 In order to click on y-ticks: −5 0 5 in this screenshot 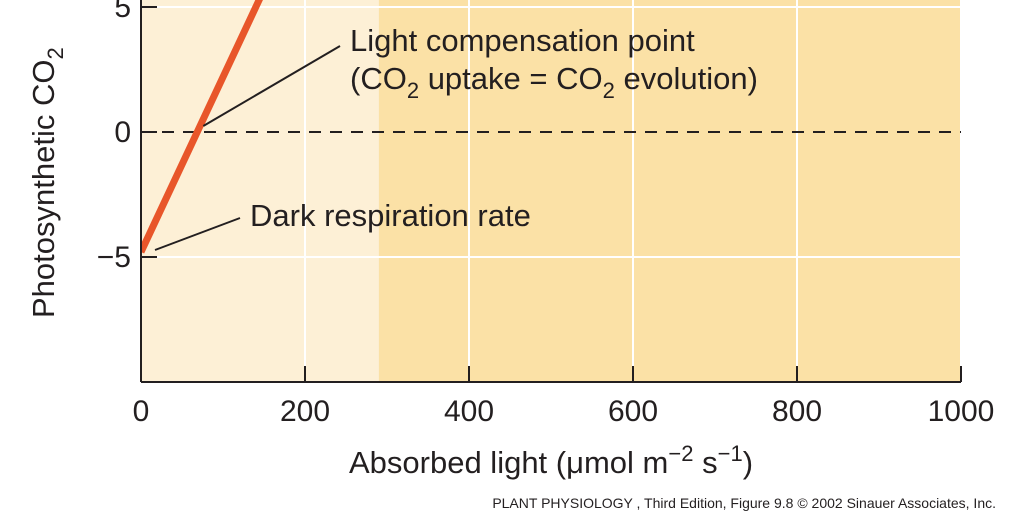, I will do `click(127, 137)`.